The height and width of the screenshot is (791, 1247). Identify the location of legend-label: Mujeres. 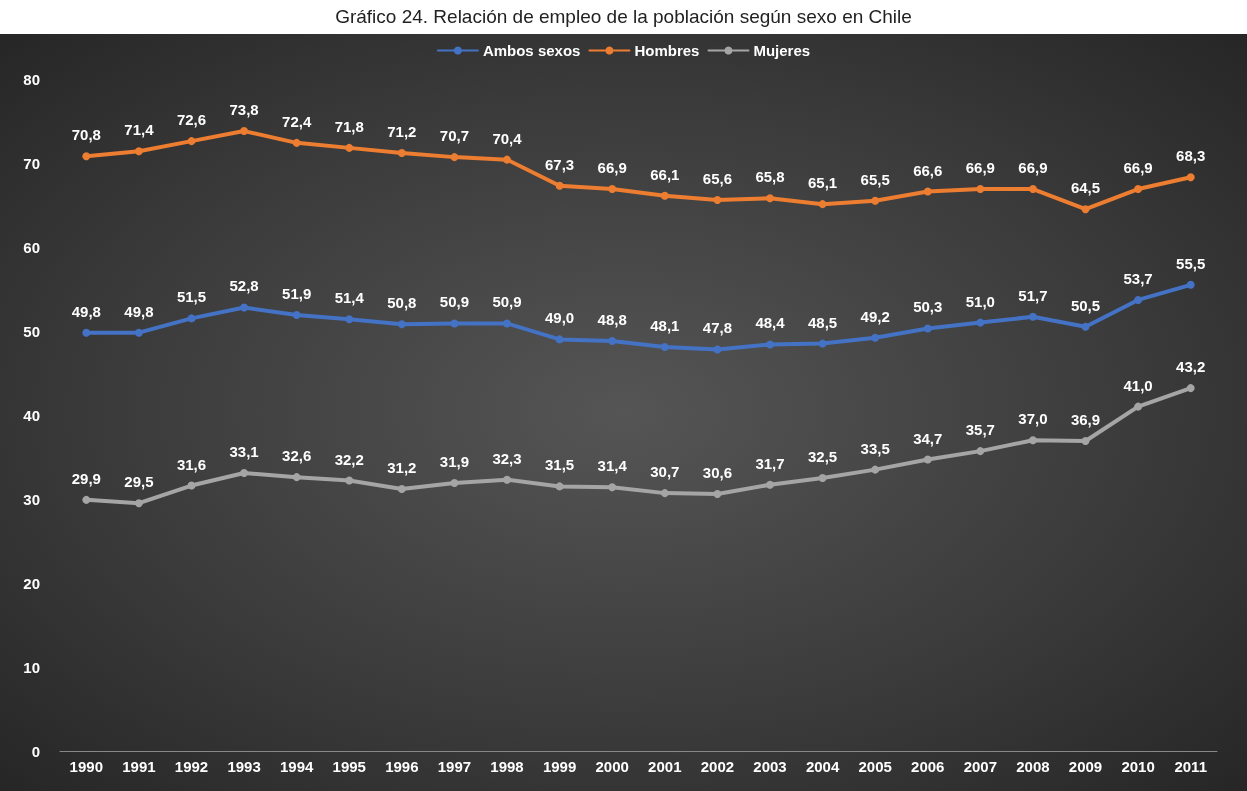
(782, 50).